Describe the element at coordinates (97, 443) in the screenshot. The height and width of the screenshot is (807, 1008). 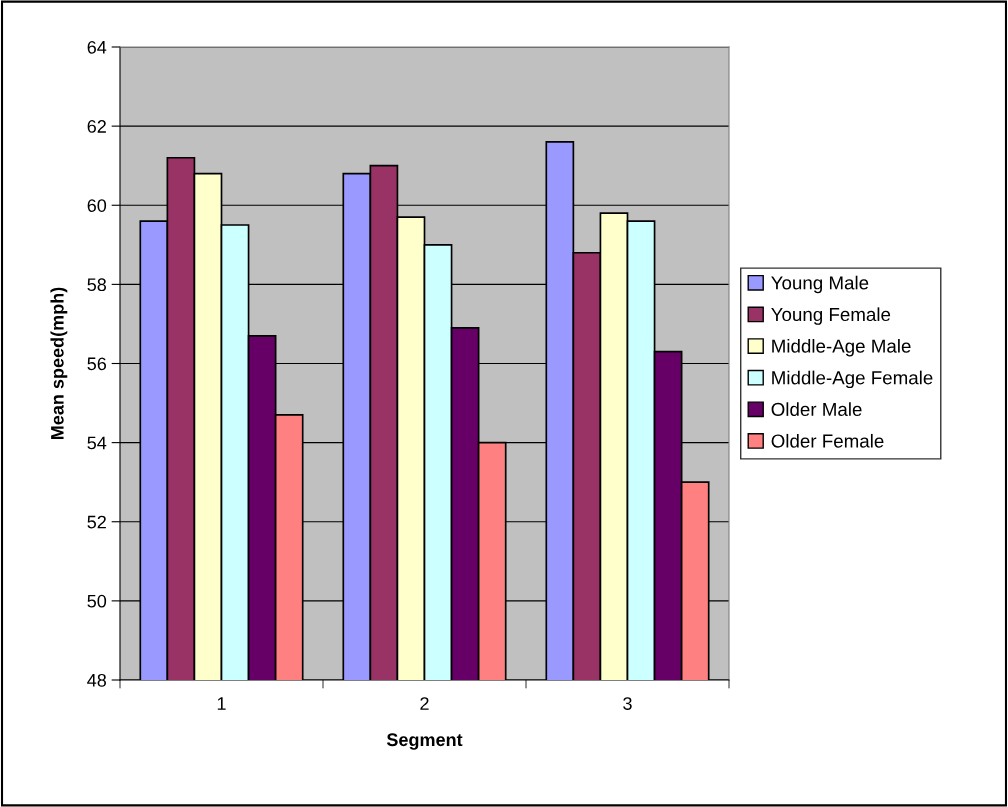
I see `y-tick-label: 54` at that location.